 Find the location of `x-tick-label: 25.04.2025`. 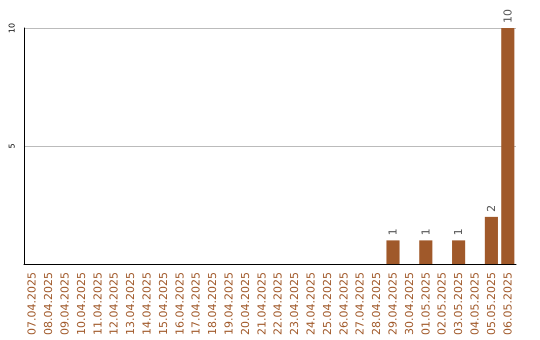

x-tick-label: 25.04.2025 is located at coordinates (327, 304).